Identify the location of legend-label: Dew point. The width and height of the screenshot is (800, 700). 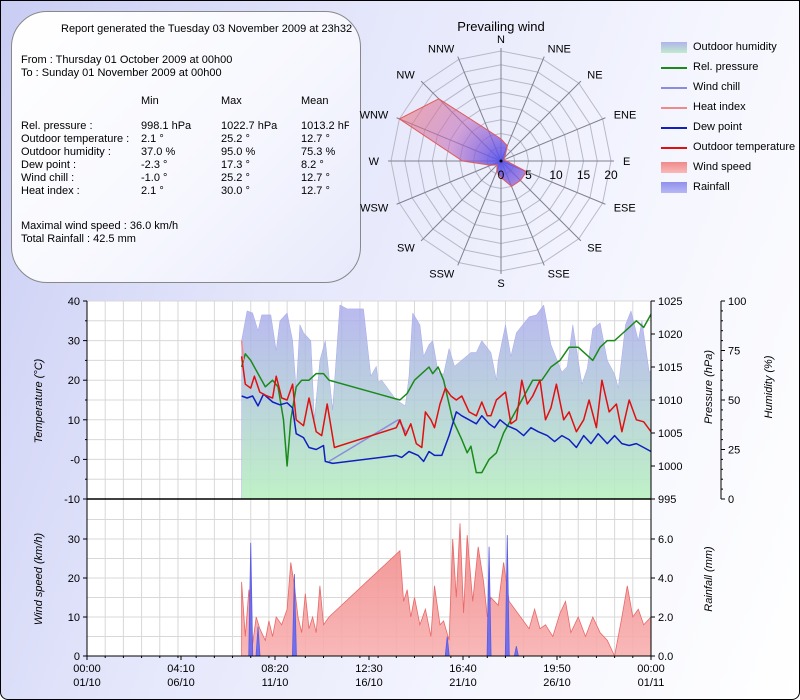
(717, 127).